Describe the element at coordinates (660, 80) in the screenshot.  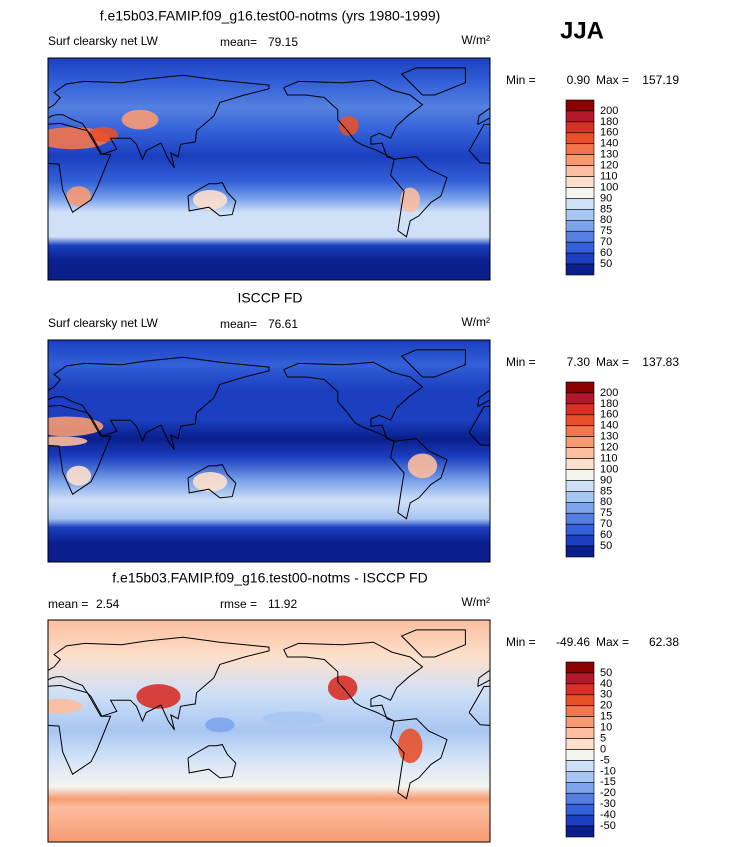
I see `max-value: 157.19` at that location.